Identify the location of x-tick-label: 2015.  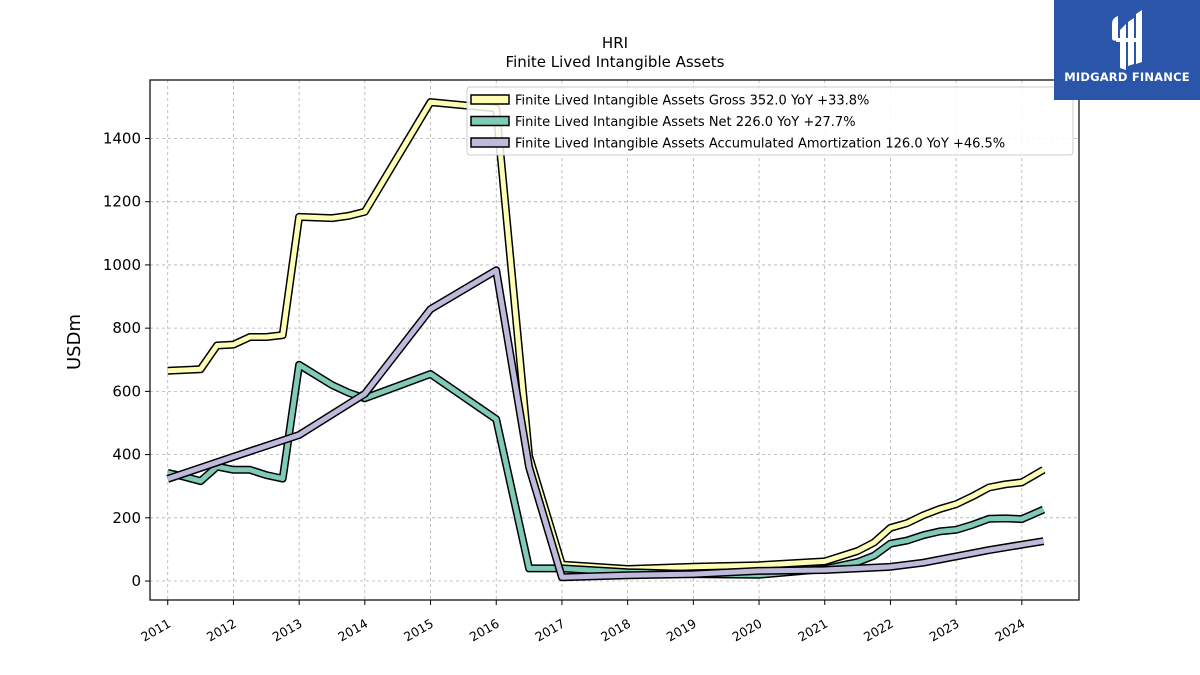
(418, 630).